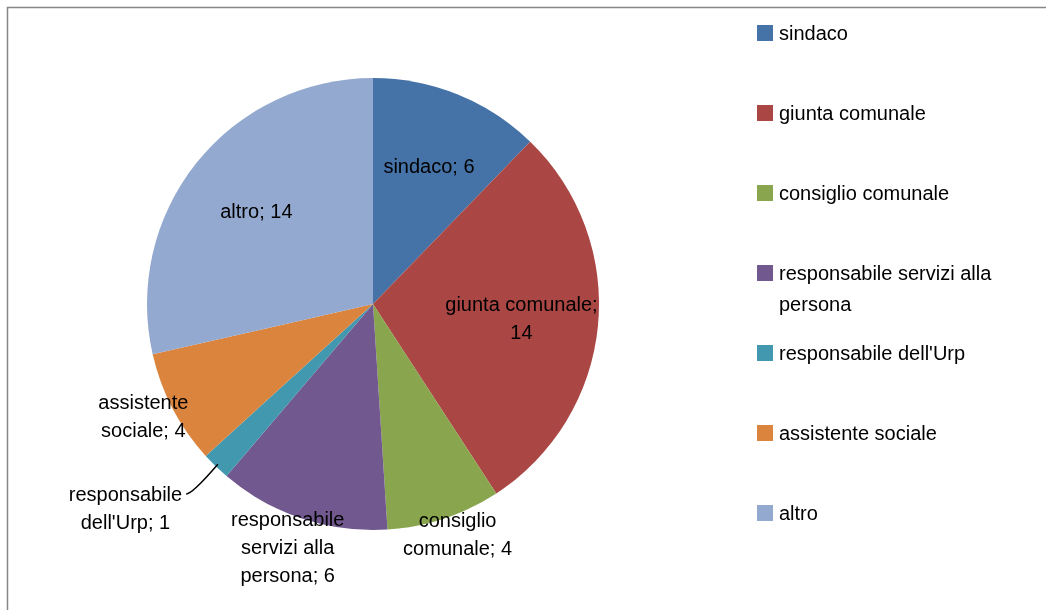 The width and height of the screenshot is (1046, 610). Describe the element at coordinates (864, 193) in the screenshot. I see `legend-label: consiglio comunale` at that location.